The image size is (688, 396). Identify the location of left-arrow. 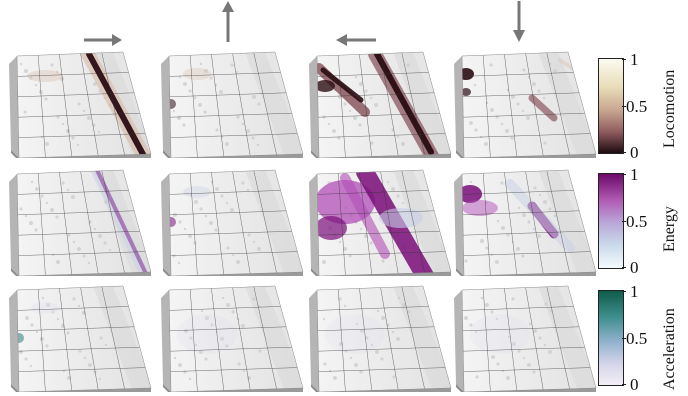
(356, 42).